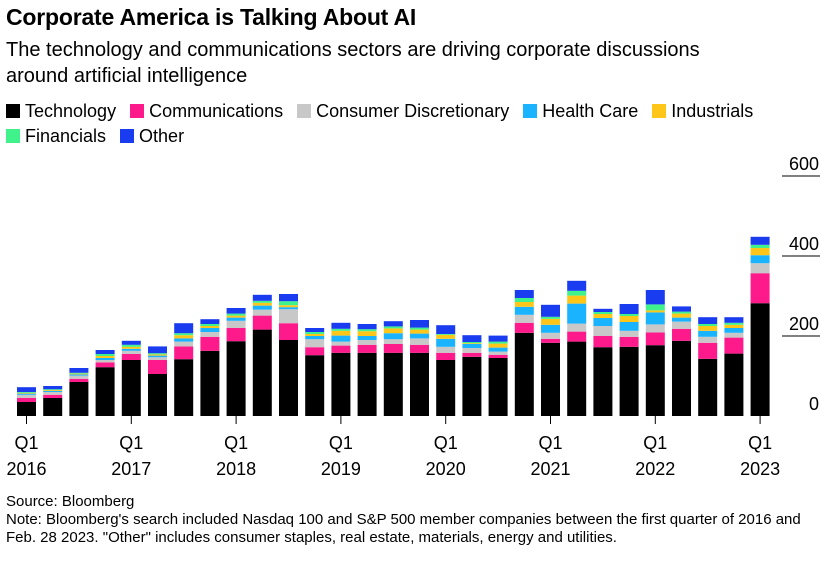 The image size is (828, 573). What do you see at coordinates (814, 404) in the screenshot?
I see `y-tick-label: 0` at bounding box center [814, 404].